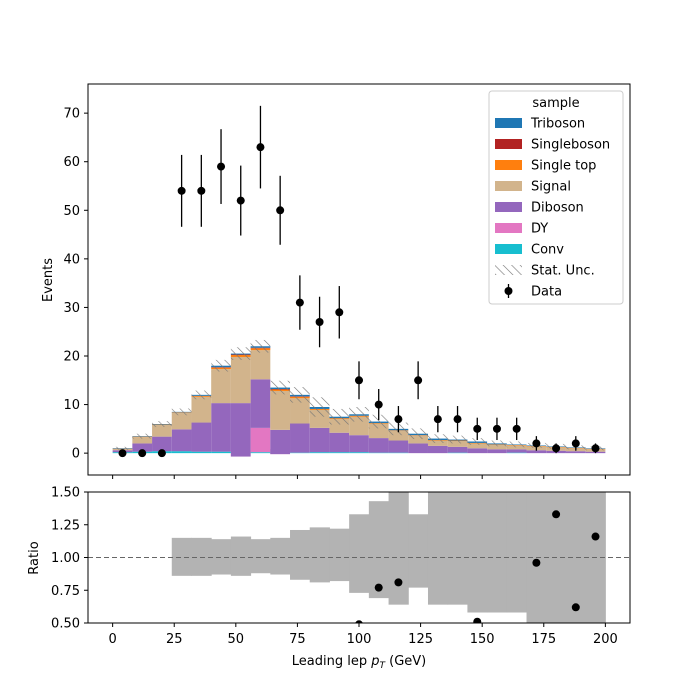  Describe the element at coordinates (570, 145) in the screenshot. I see `legend-label-singleboson: Singleboson` at that location.